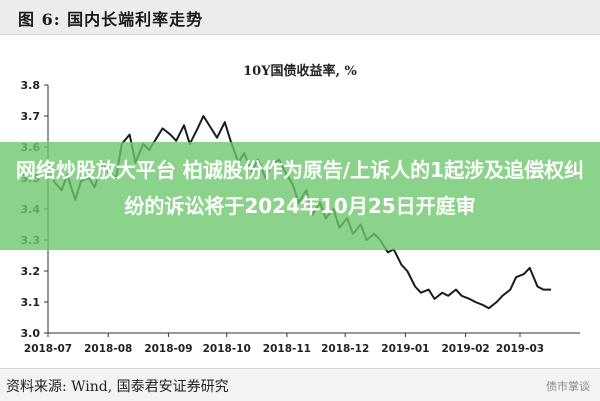 This screenshot has height=401, width=600. I want to click on figure-footer: 资料来源: Wind, 国泰君安证券研究 债市掌谈, so click(300, 384).